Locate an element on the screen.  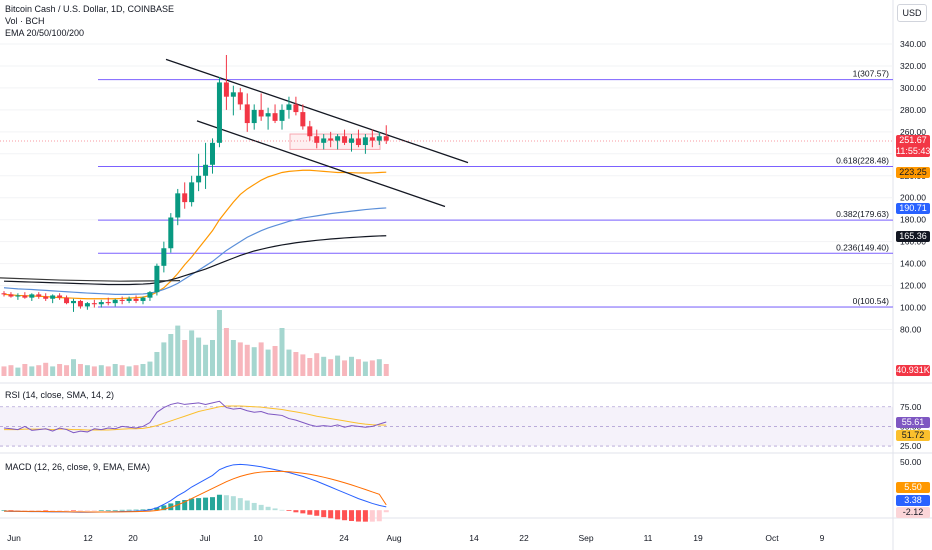
fib-level-label: 0.382(179.63) is located at coordinates (862, 214).